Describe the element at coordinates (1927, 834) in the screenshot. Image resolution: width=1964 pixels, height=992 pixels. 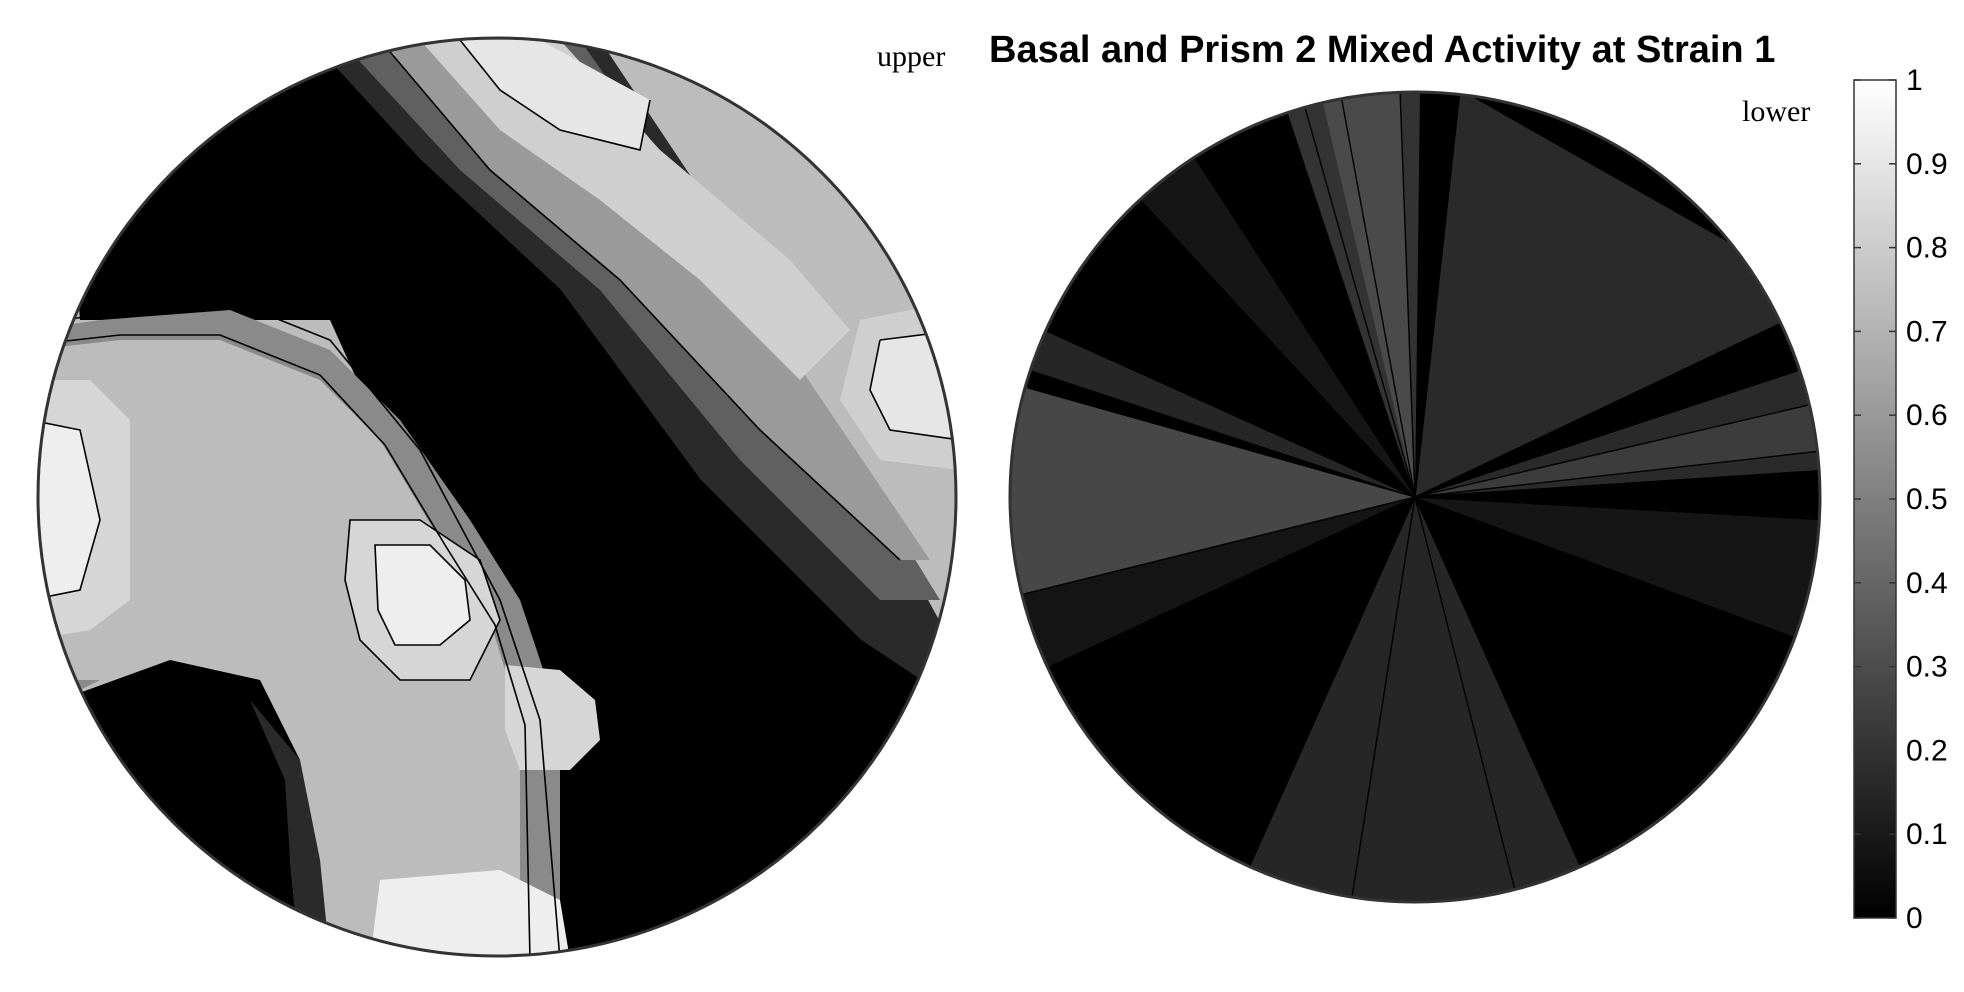
I see `colorbar-tick-label: 0.1` at that location.